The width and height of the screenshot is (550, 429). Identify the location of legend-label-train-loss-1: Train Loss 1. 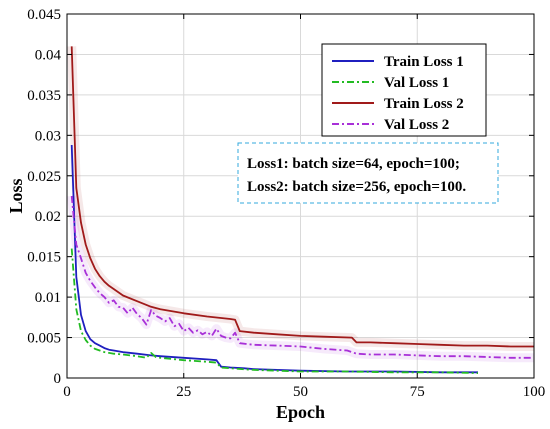
(424, 62).